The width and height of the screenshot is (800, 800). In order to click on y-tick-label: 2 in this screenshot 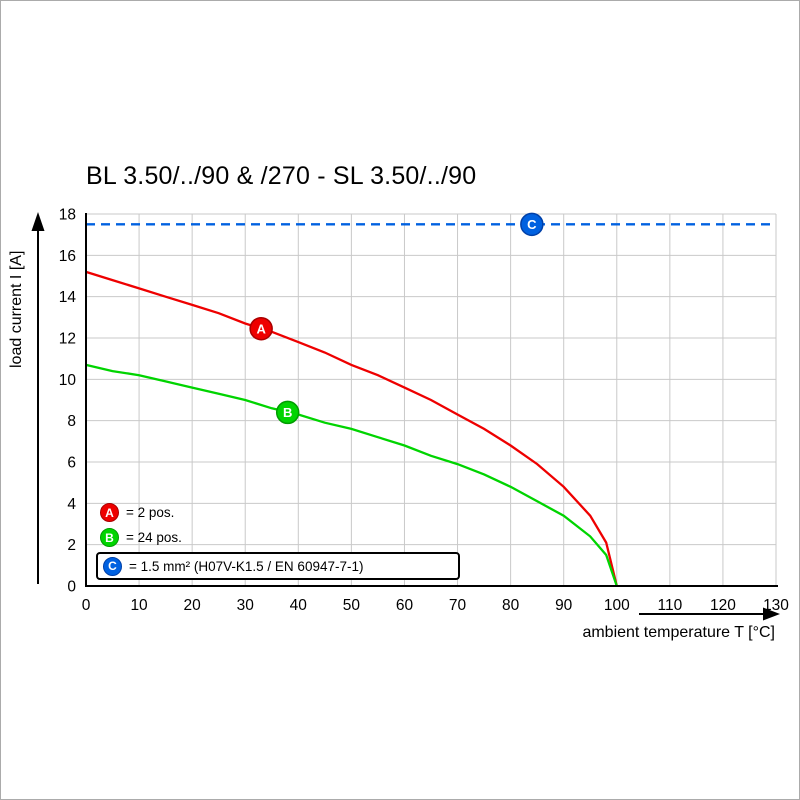, I will do `click(71, 545)`.